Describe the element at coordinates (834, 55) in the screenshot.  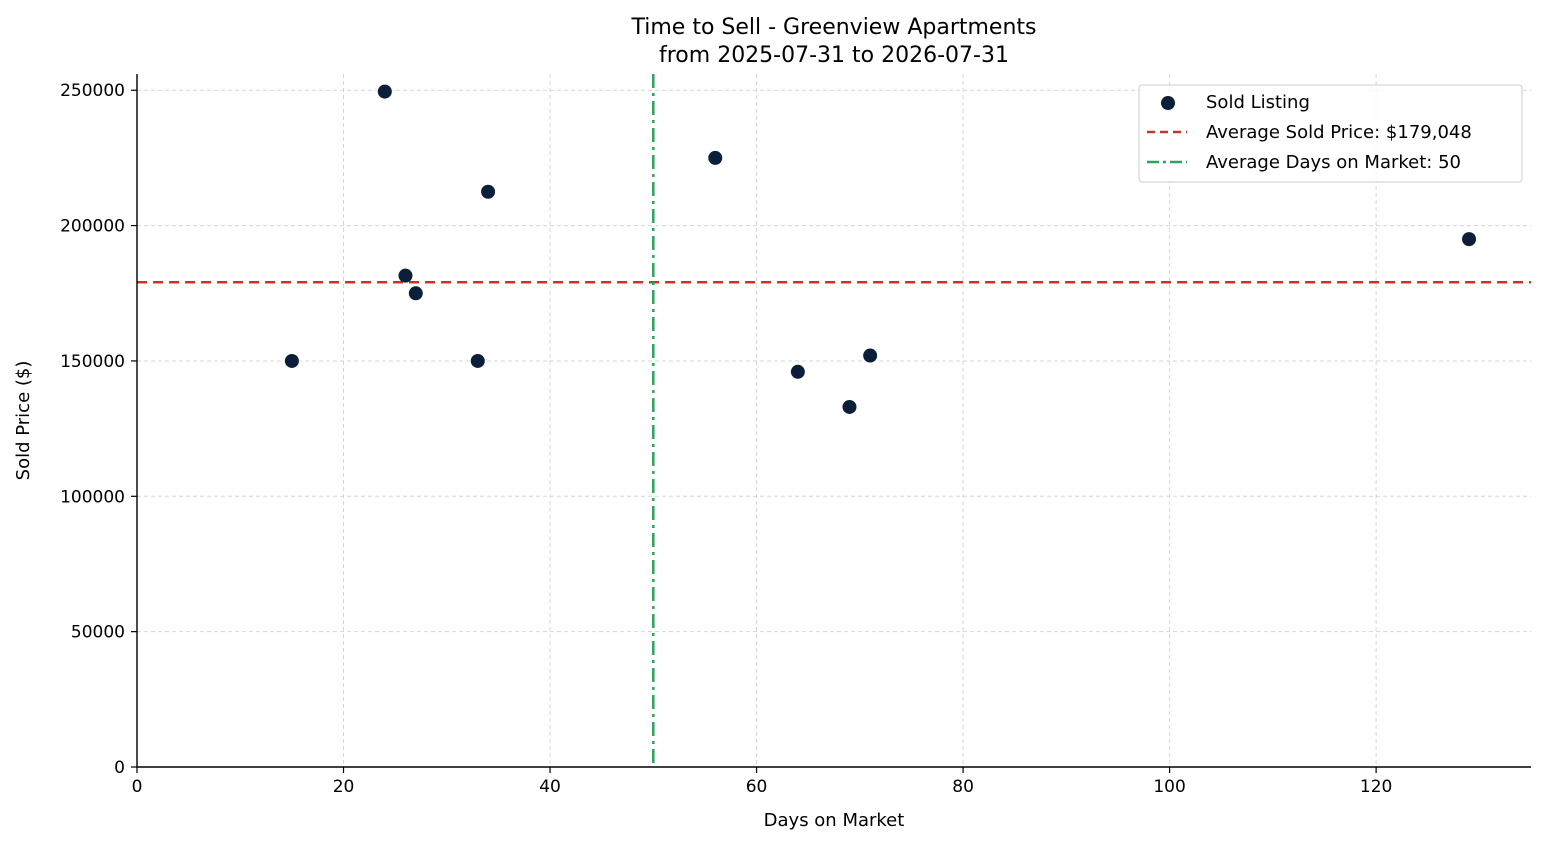
I see `chart-subtitle: from 2025-07-31 to 2026-07-31` at that location.